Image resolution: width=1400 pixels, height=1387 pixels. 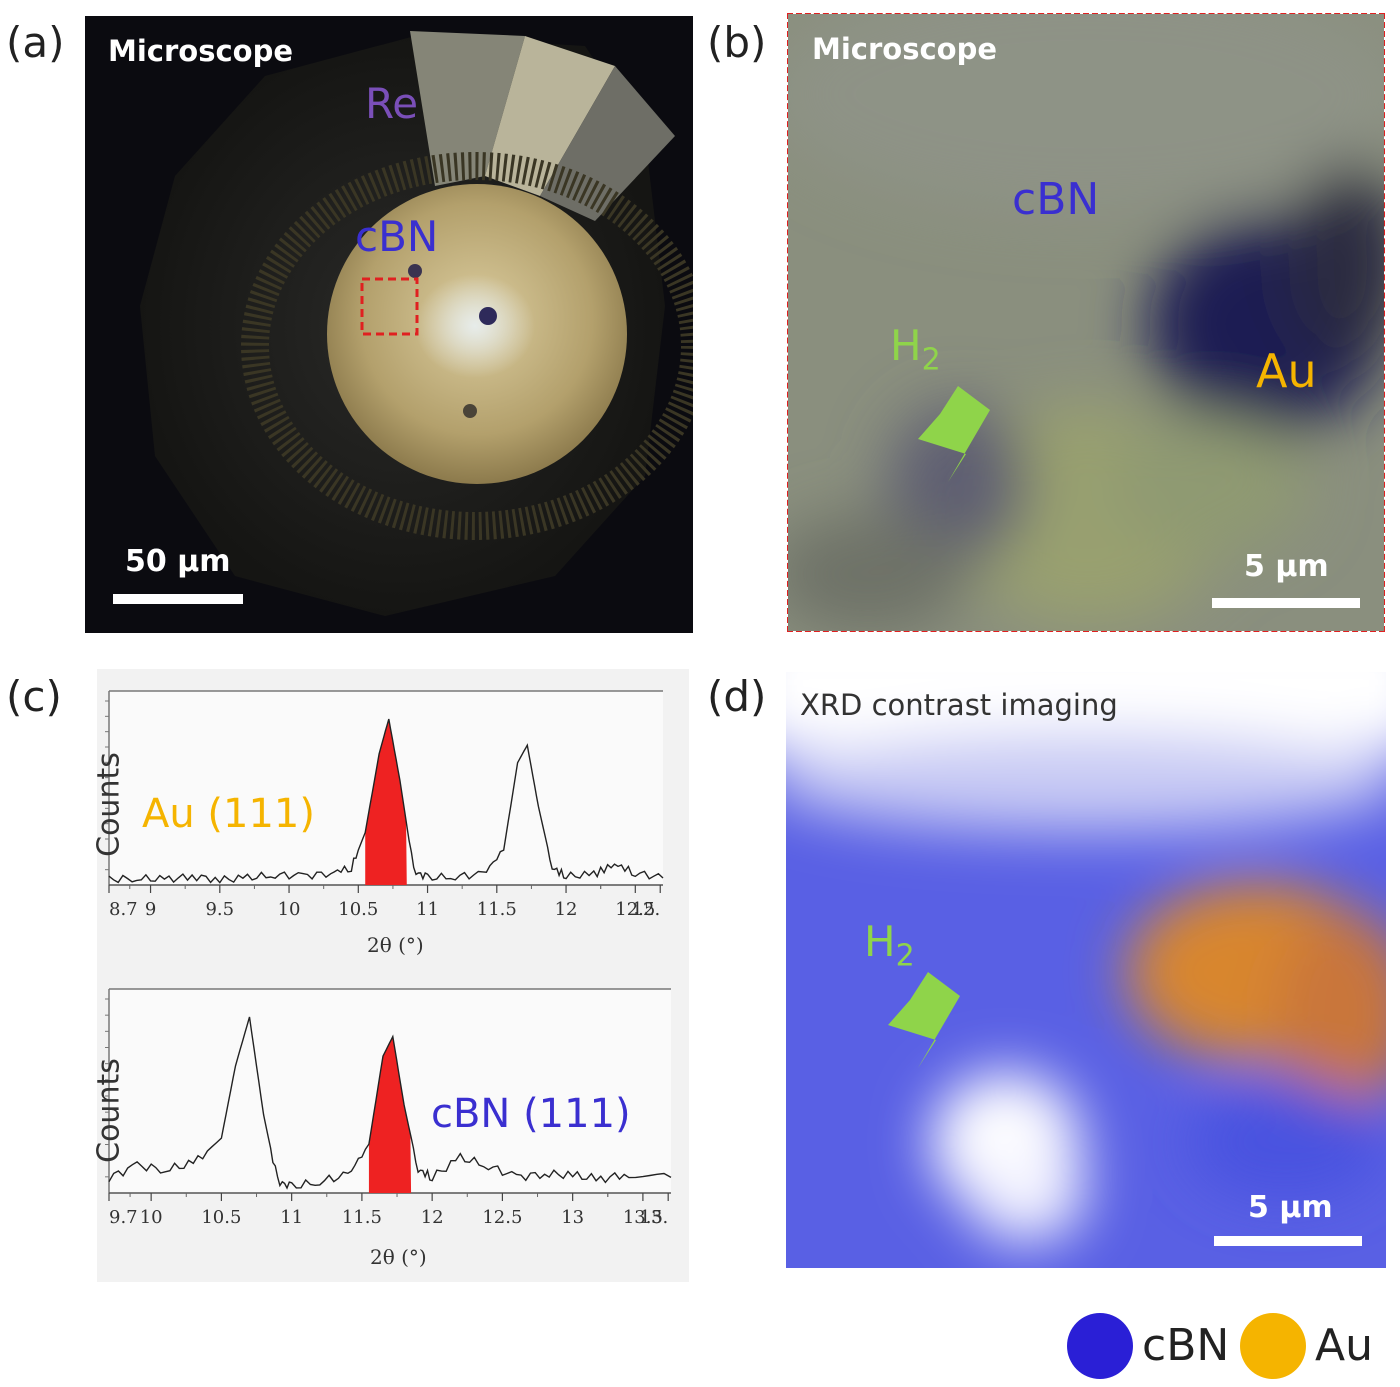 I want to click on bottom-x-tick-label: 10, so click(x=151, y=1217).